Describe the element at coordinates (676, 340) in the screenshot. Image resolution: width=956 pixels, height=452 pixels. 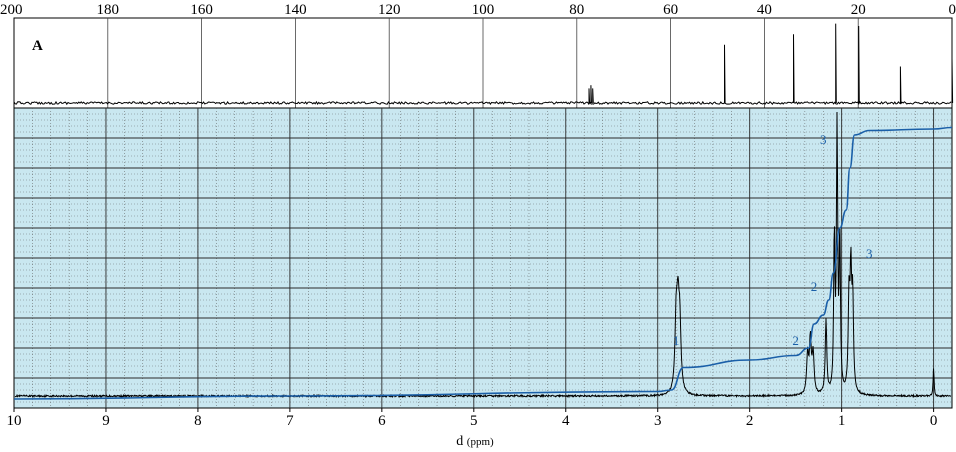
I see `integration-label: 1` at that location.